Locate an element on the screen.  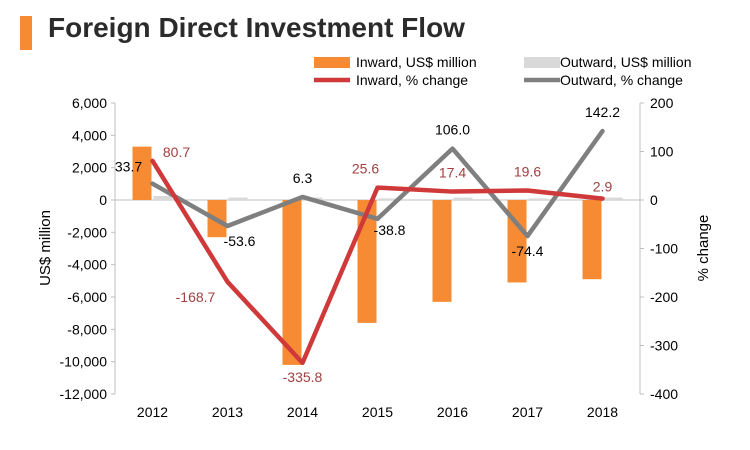
outward-change-label: -38.8 is located at coordinates (390, 230).